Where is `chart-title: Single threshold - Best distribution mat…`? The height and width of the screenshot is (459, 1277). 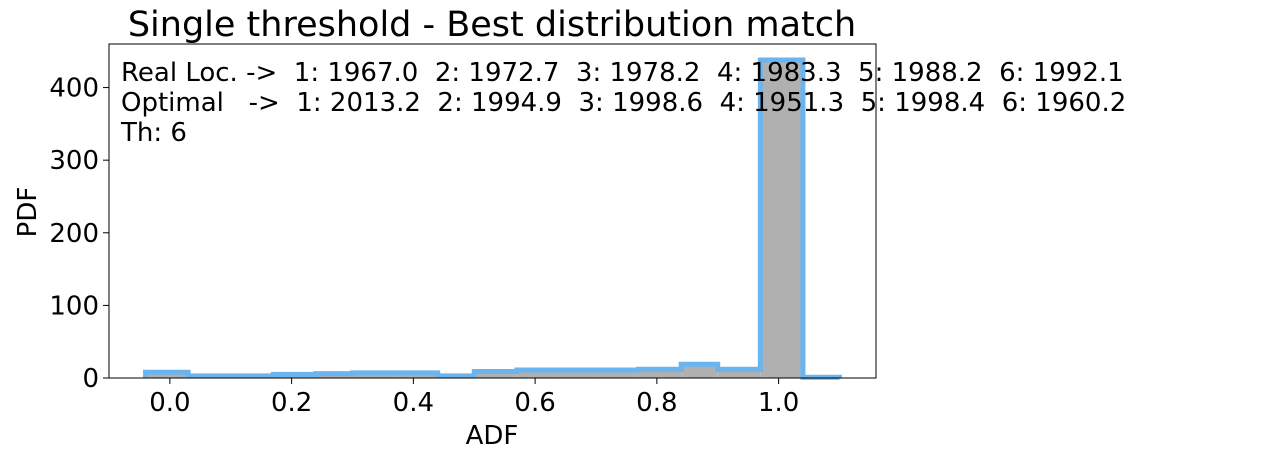 chart-title: Single threshold - Best distribution mat… is located at coordinates (492, 25).